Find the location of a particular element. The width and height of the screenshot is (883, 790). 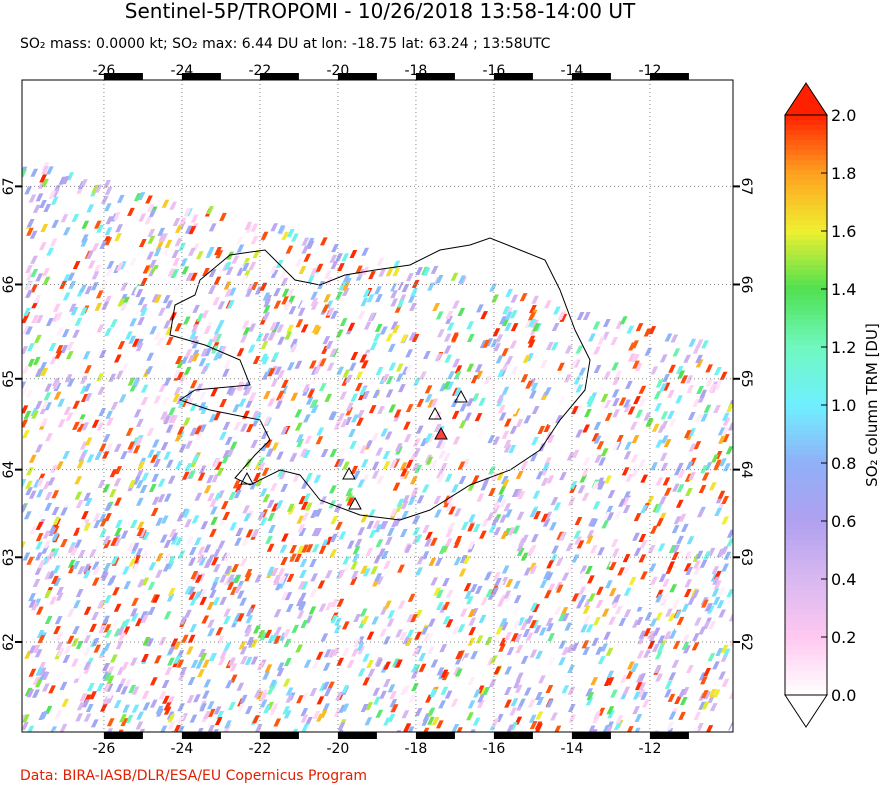

lat-label: 64 is located at coordinates (746, 470).